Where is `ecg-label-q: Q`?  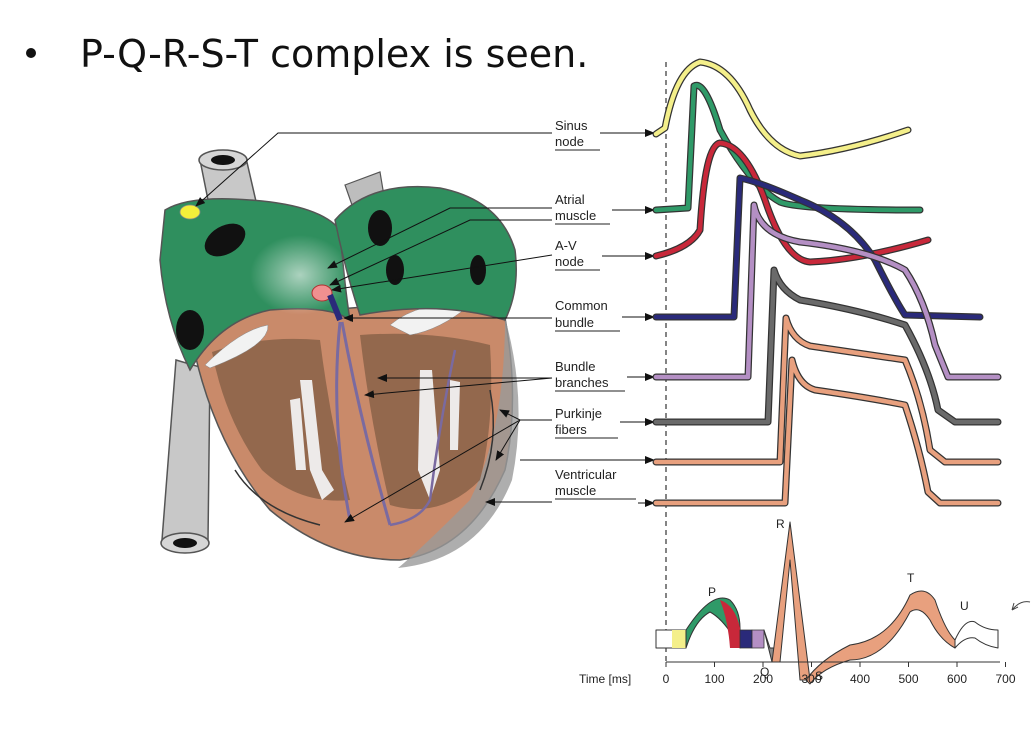 ecg-label-q: Q is located at coordinates (764, 672).